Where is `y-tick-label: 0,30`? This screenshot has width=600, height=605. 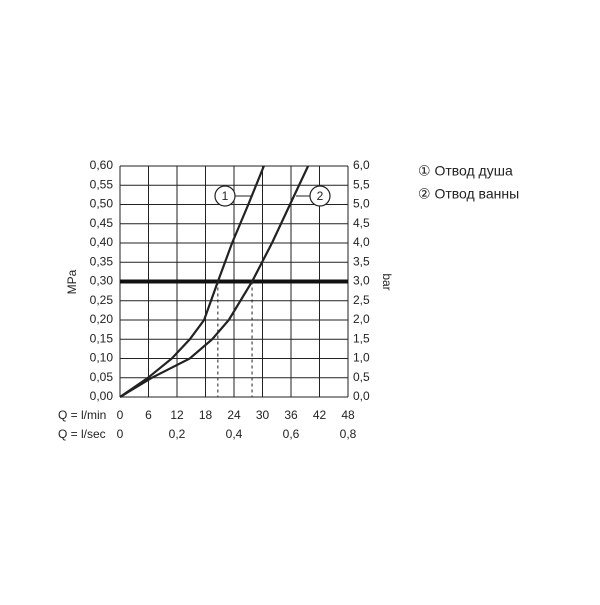
y-tick-label: 0,30 is located at coordinates (102, 281).